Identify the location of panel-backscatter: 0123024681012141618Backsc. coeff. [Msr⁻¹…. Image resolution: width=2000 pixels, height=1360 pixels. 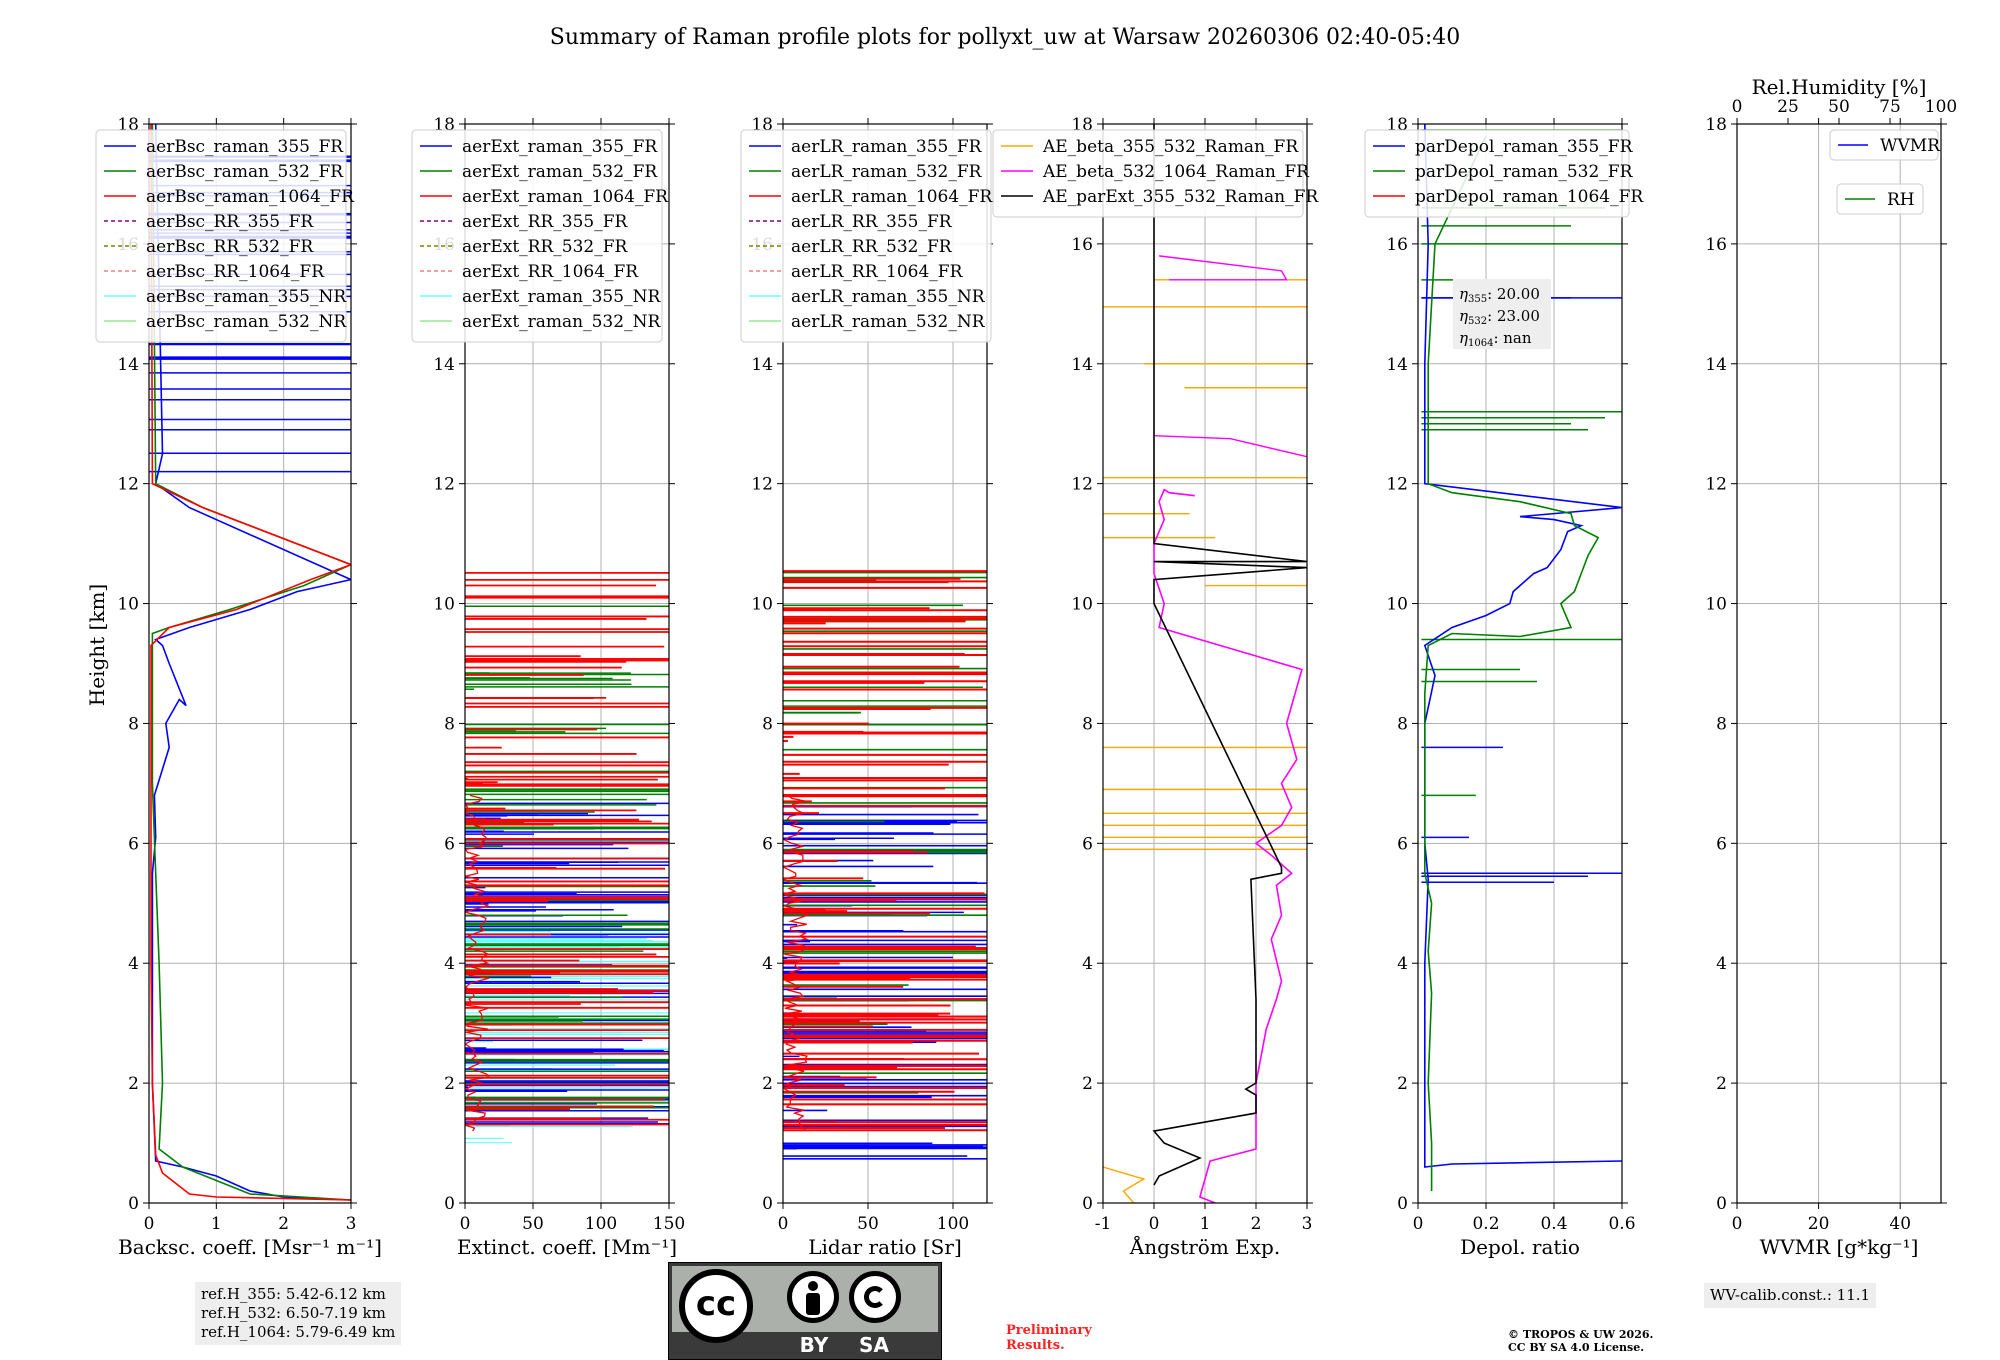
(238, 687).